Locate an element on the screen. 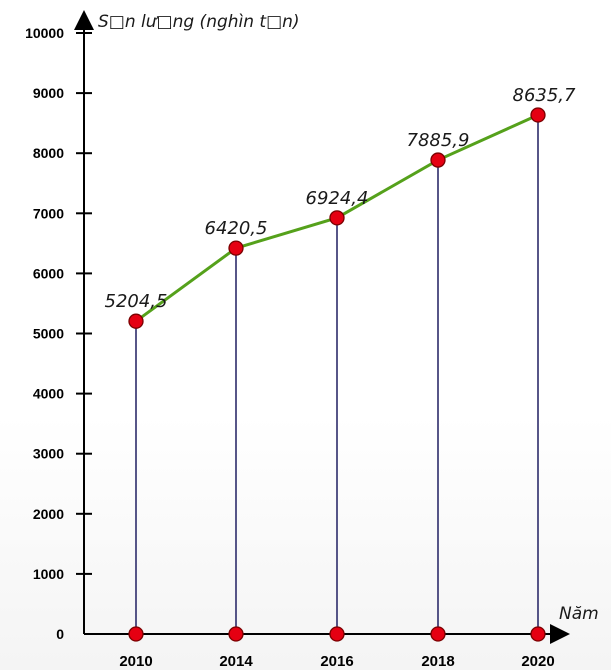 The width and height of the screenshot is (611, 670). x-tick-label: 2020 is located at coordinates (537, 661).